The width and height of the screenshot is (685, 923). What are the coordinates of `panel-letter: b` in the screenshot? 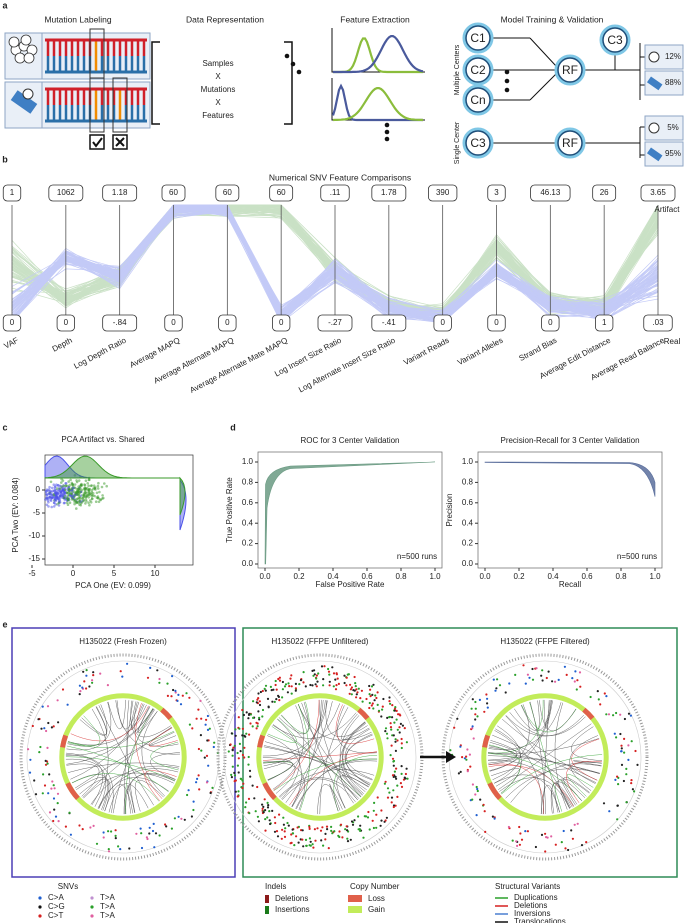 It's located at (5, 159).